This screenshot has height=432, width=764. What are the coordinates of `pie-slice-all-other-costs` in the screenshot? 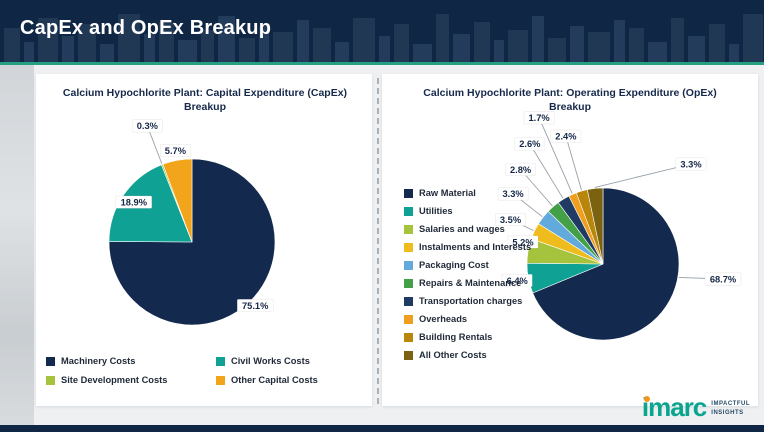 It's located at (595, 226).